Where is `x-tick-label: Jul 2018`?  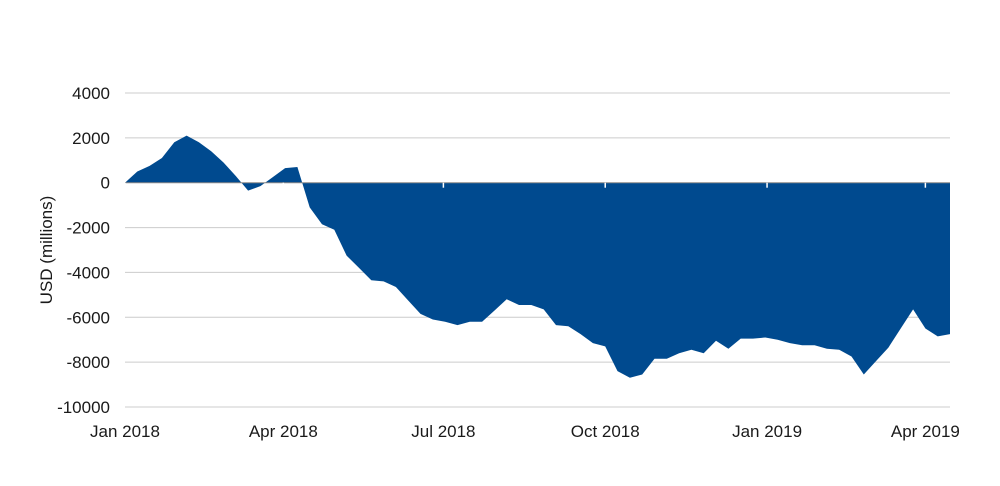
x-tick-label: Jul 2018 is located at coordinates (443, 431).